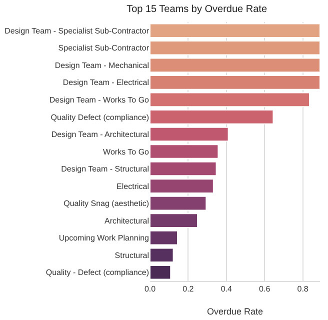 Image resolution: width=328 pixels, height=320 pixels. Describe the element at coordinates (150, 289) in the screenshot. I see `x-tick-label: 0.0` at that location.